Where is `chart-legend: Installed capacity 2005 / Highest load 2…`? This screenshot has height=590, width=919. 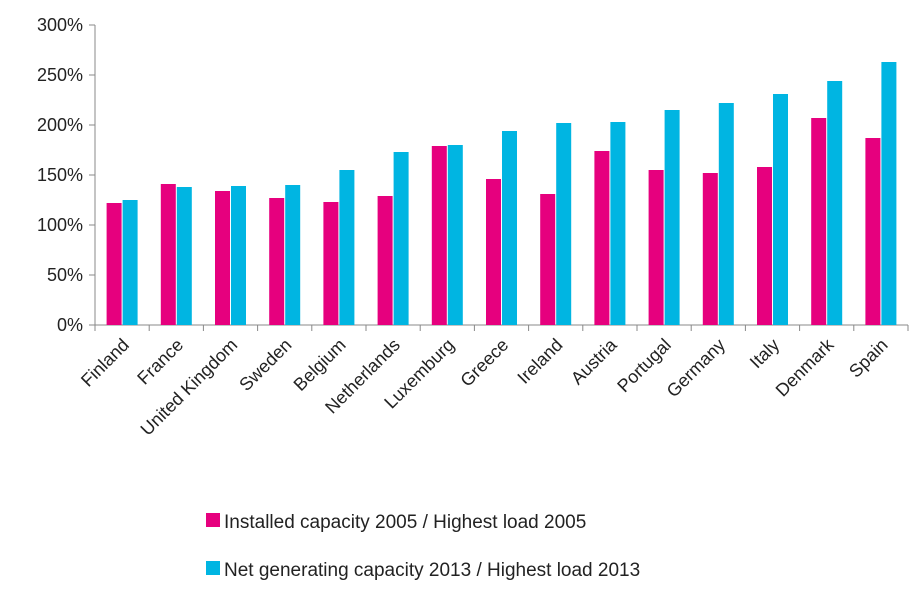
chart-legend: Installed capacity 2005 / Highest load 2… is located at coordinates (423, 546).